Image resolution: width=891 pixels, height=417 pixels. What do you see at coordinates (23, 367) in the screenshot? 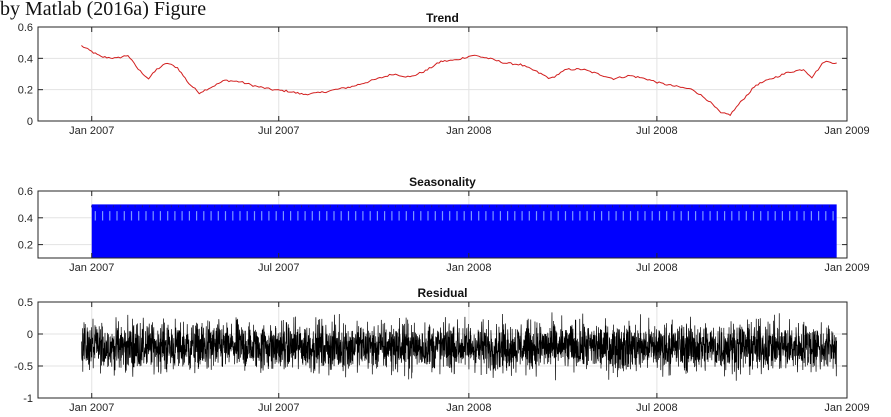
I see `y-tick-label: -0.5` at bounding box center [23, 367].